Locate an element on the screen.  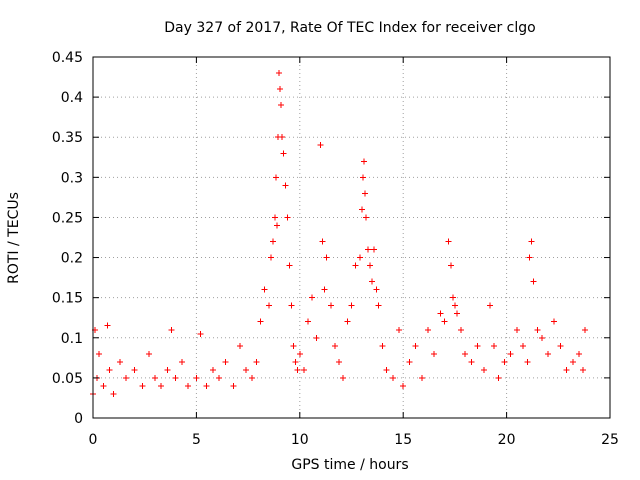
x-tick-label: 5 is located at coordinates (196, 440).